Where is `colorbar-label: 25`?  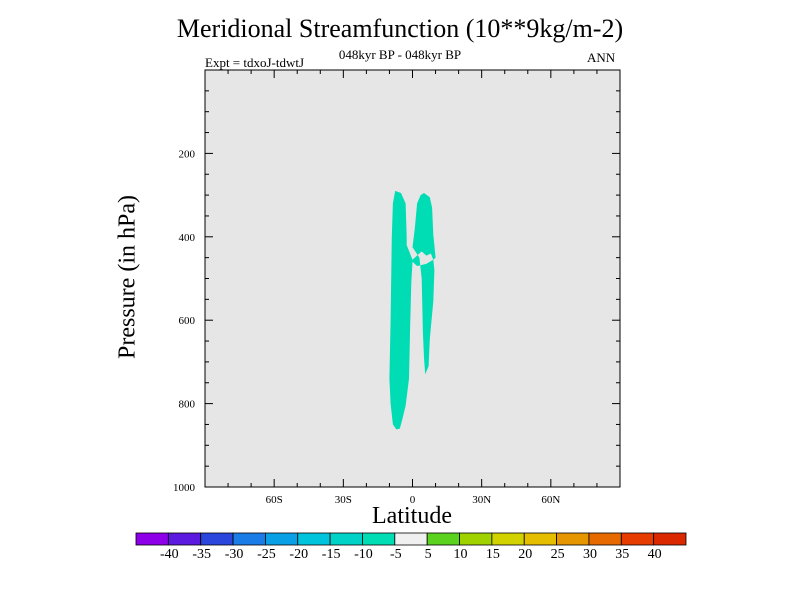 colorbar-label: 25 is located at coordinates (558, 554).